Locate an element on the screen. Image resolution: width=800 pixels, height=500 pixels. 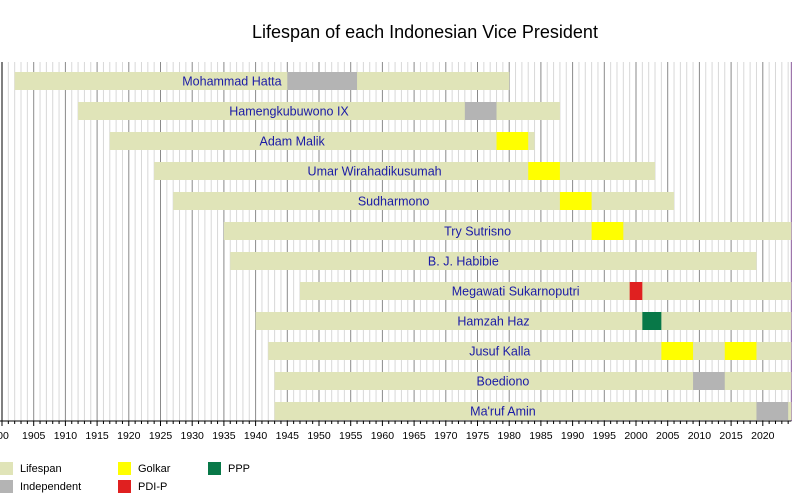
x-tick-label: 1960 is located at coordinates (383, 436).